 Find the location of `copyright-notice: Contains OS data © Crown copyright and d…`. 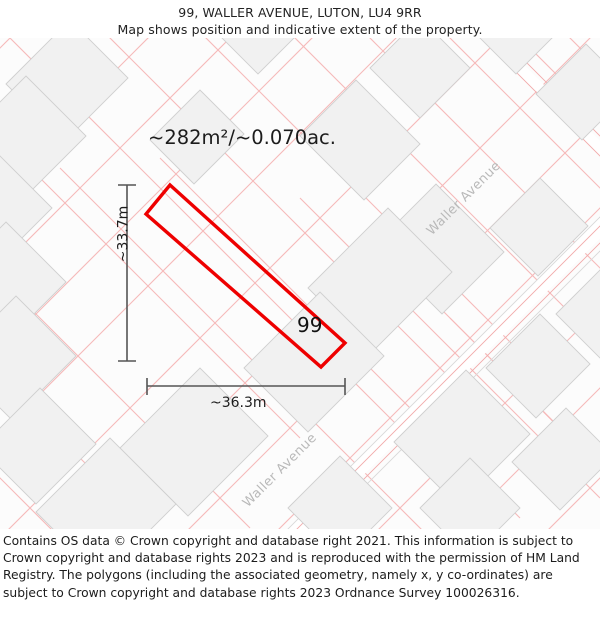

copyright-notice: Contains OS data © Crown copyright and d… is located at coordinates (300, 565).